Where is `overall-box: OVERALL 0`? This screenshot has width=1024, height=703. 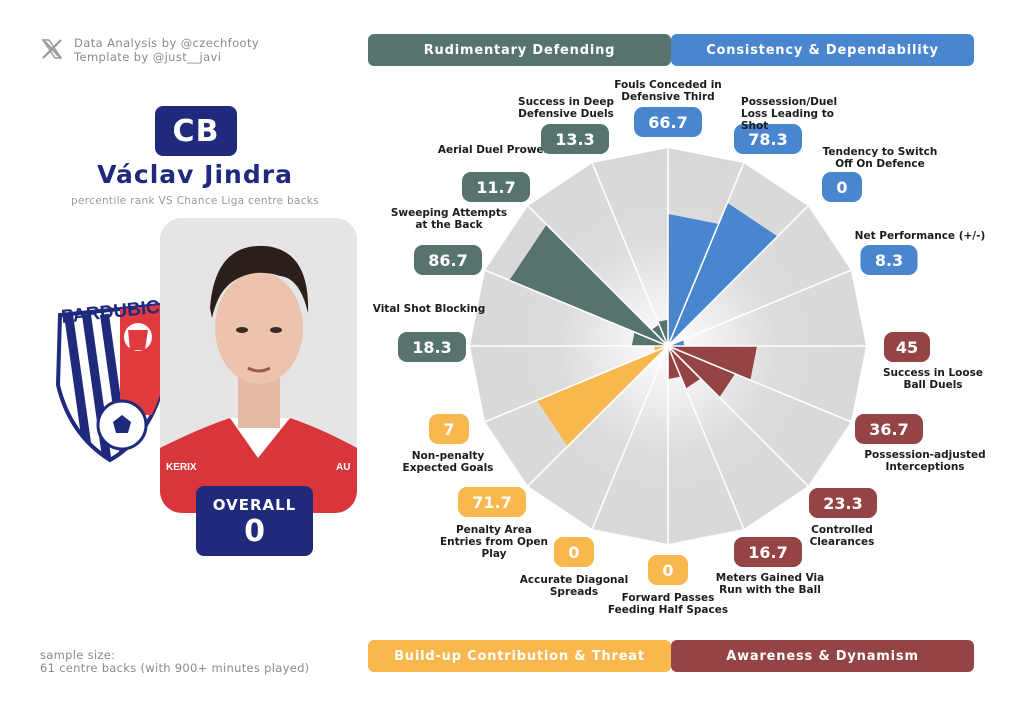 overall-box: OVERALL 0 is located at coordinates (254, 521).